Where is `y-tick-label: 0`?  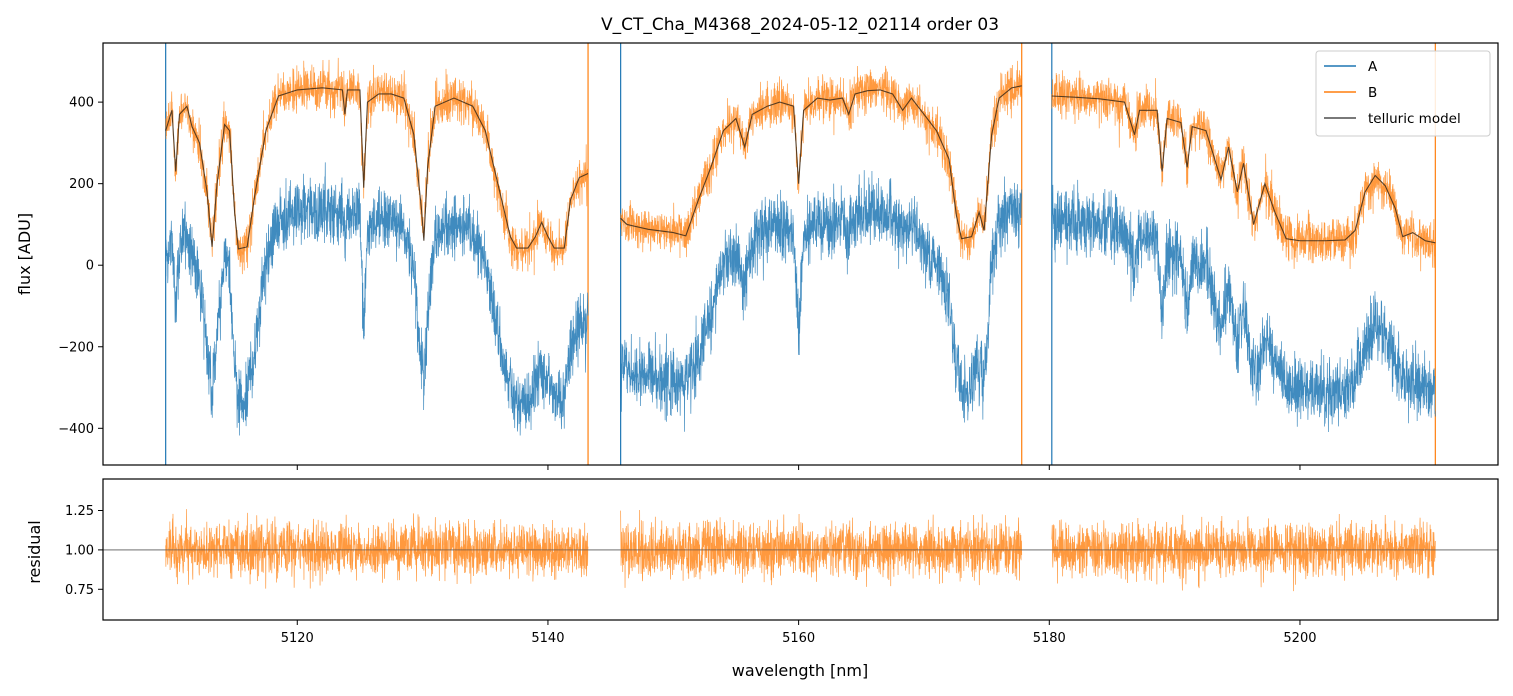 y-tick-label: 0 is located at coordinates (90, 266).